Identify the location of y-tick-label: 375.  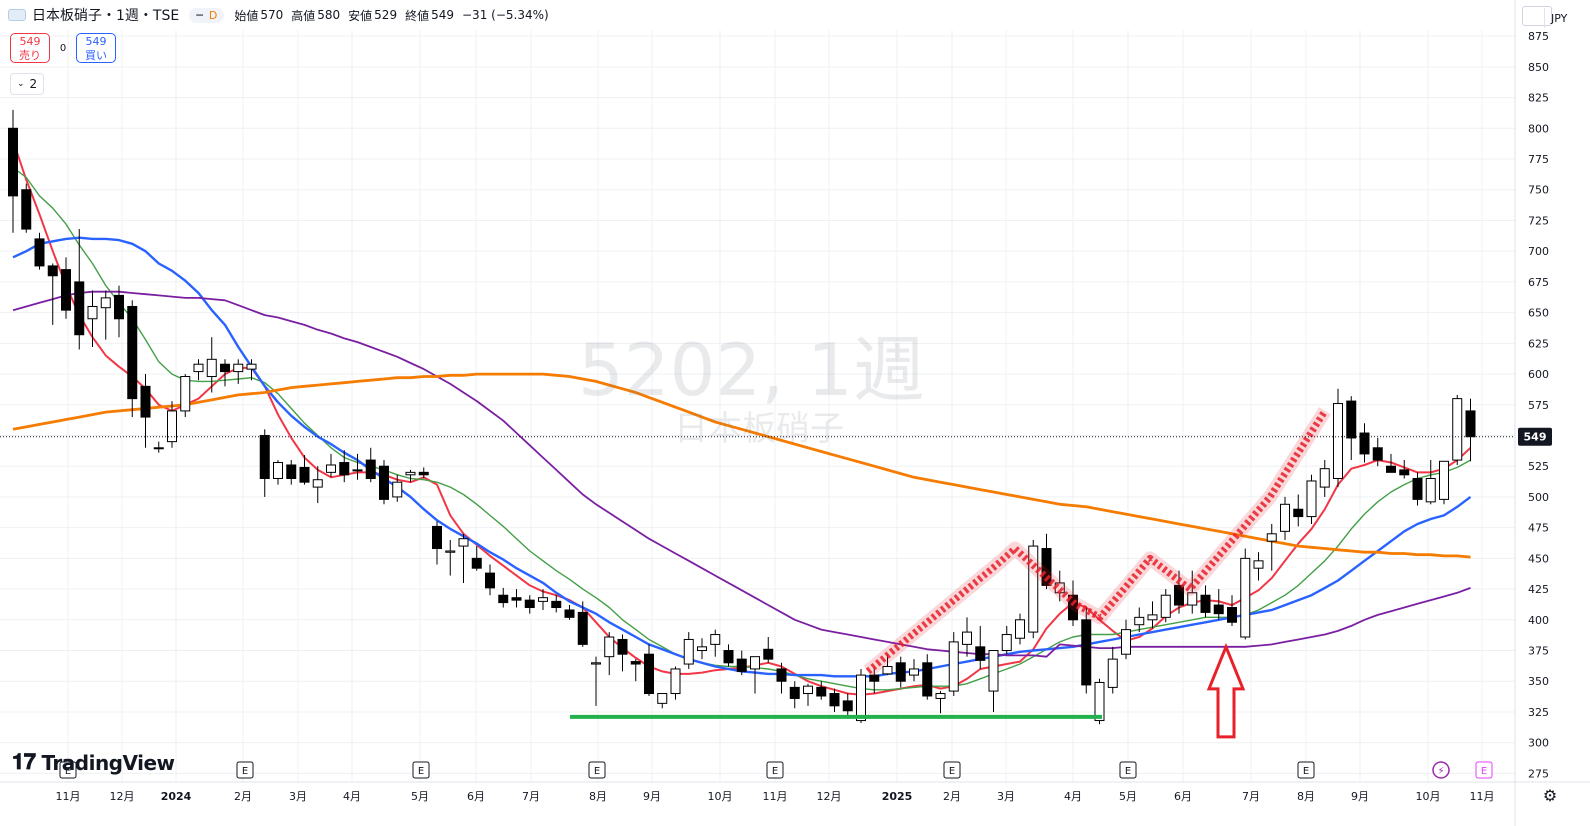
(1538, 651).